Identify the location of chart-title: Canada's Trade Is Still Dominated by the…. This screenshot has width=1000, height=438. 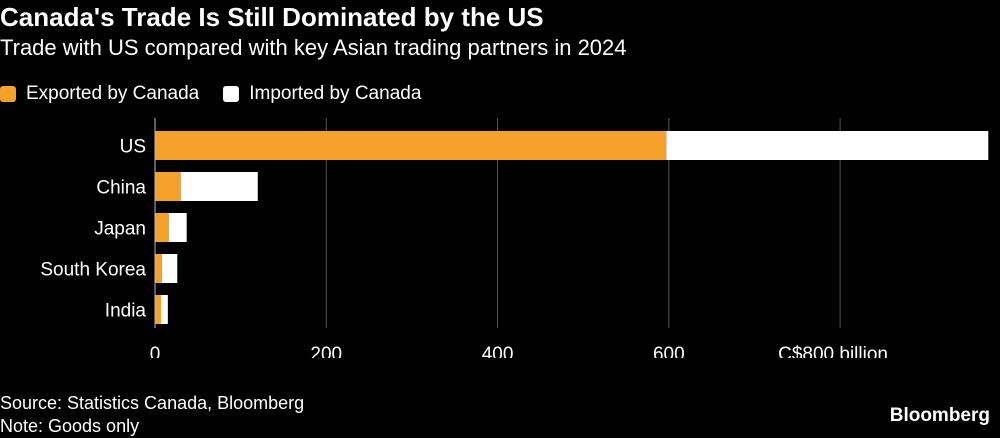
(272, 17).